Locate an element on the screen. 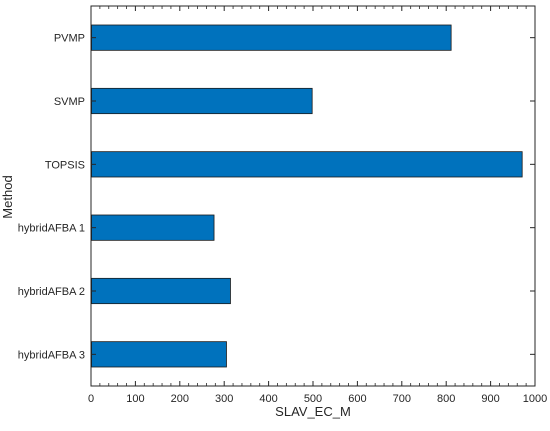 This screenshot has width=550, height=431. x-tick-label: 800 is located at coordinates (446, 399).